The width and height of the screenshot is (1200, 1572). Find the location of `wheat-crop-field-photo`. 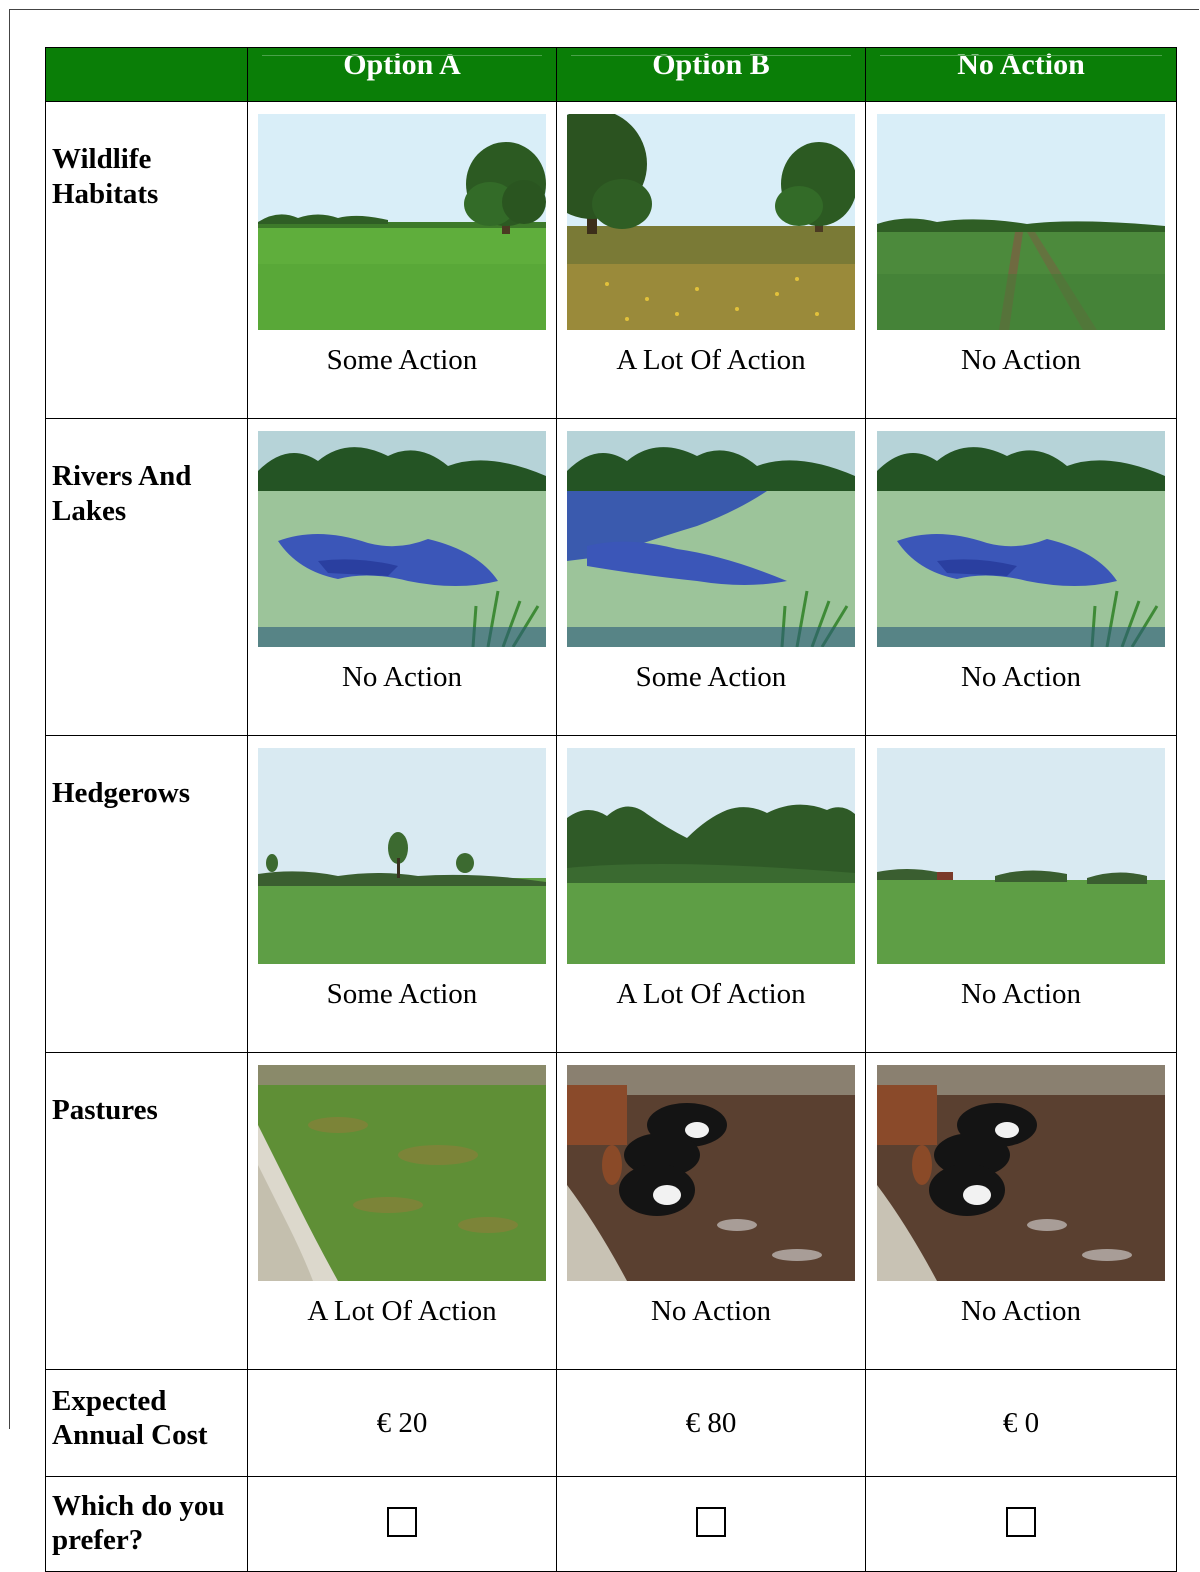

wheat-crop-field-photo is located at coordinates (1021, 222).